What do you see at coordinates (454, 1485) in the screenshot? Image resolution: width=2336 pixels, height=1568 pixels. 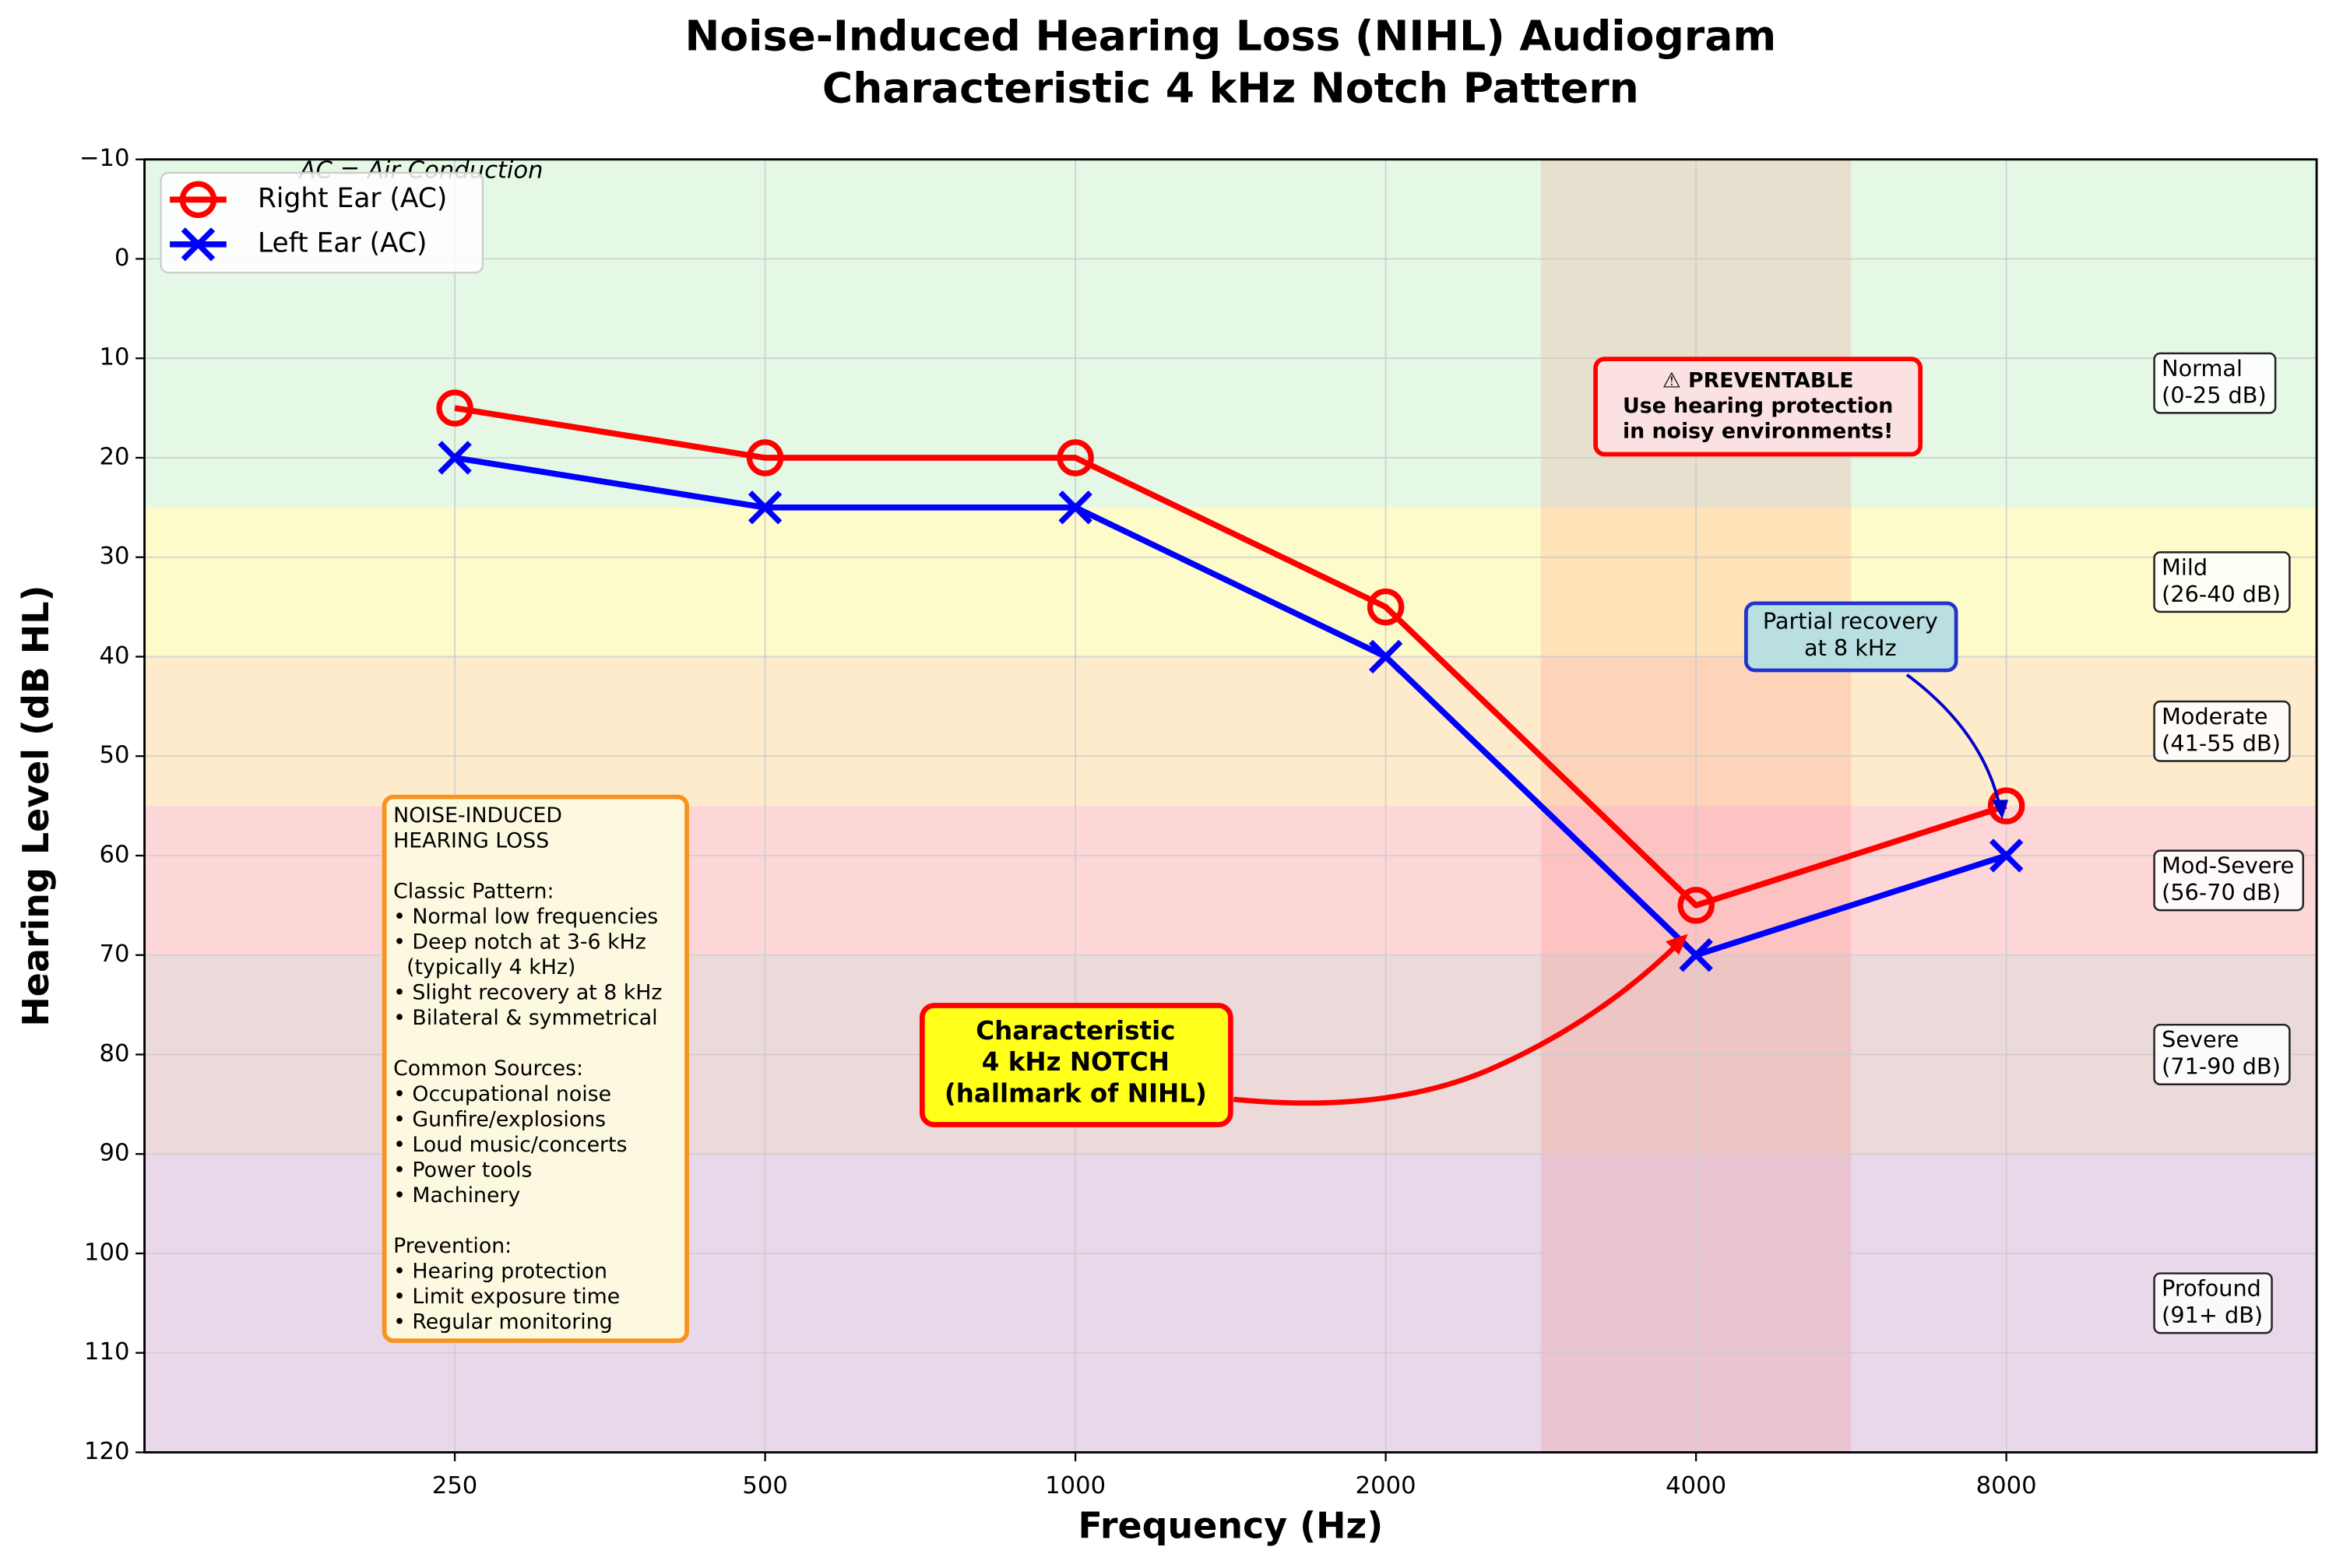 I see `x-tick-label: 250` at bounding box center [454, 1485].